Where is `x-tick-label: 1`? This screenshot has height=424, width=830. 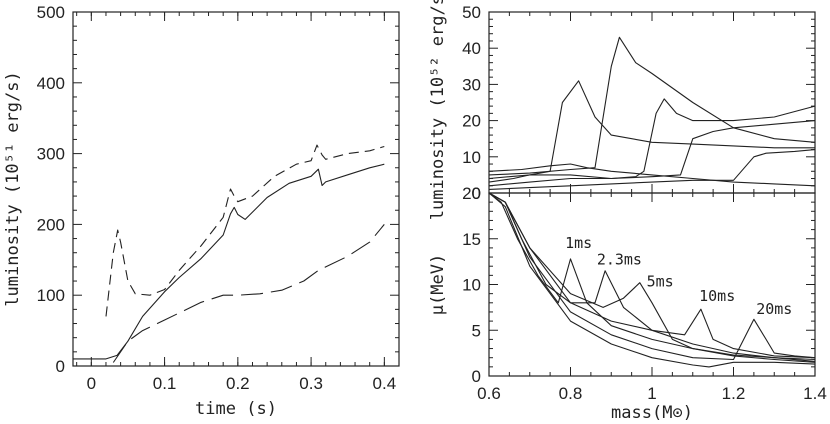
x-tick-label: 1 is located at coordinates (651, 393).